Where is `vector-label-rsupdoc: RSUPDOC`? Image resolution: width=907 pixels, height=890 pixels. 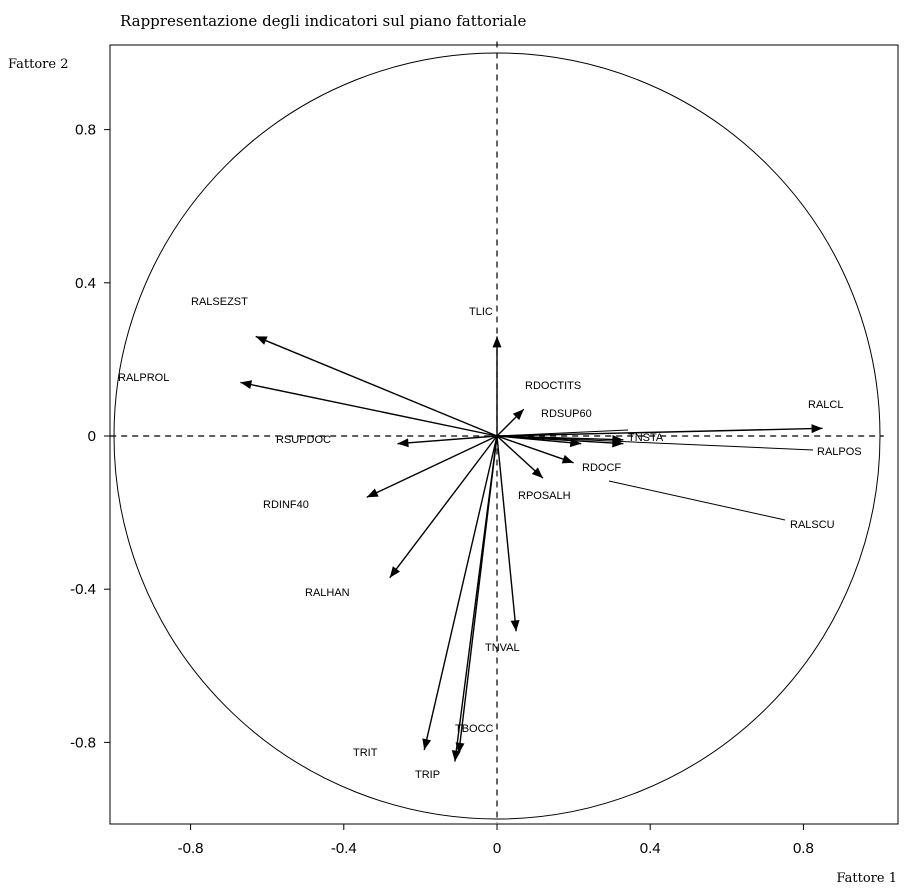 vector-label-rsupdoc: RSUPDOC is located at coordinates (303, 440).